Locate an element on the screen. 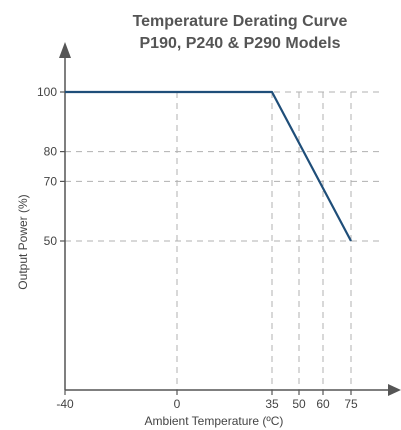 The height and width of the screenshot is (430, 401). y-tick-label-100: 100 is located at coordinates (47, 92).